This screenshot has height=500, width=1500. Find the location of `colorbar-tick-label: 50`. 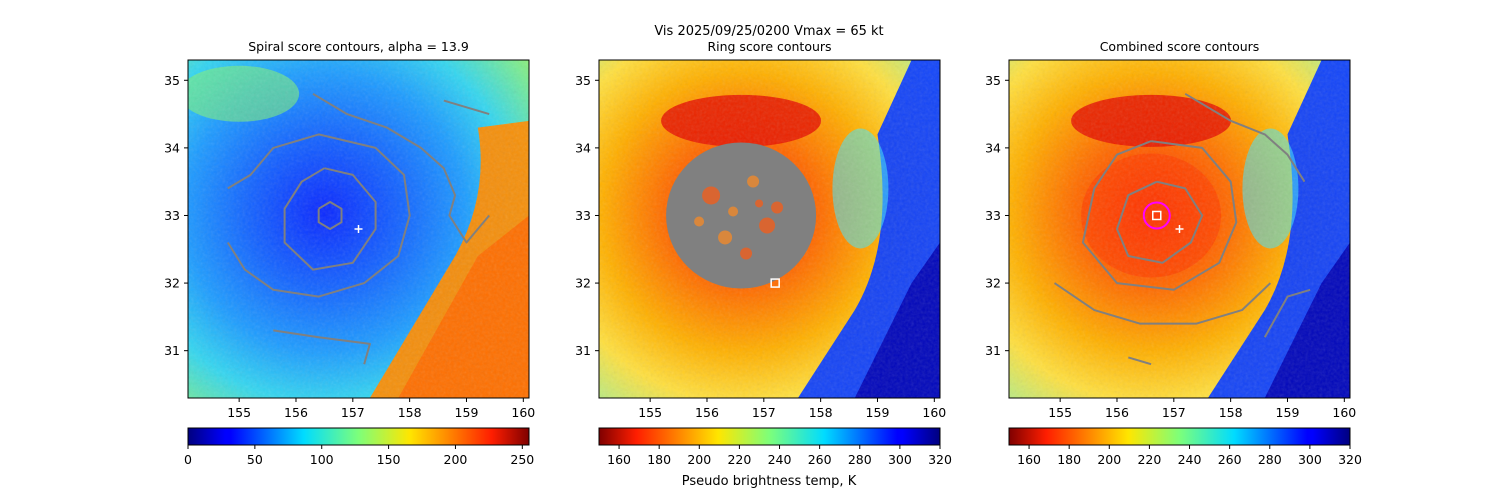

colorbar-tick-label: 50 is located at coordinates (255, 459).